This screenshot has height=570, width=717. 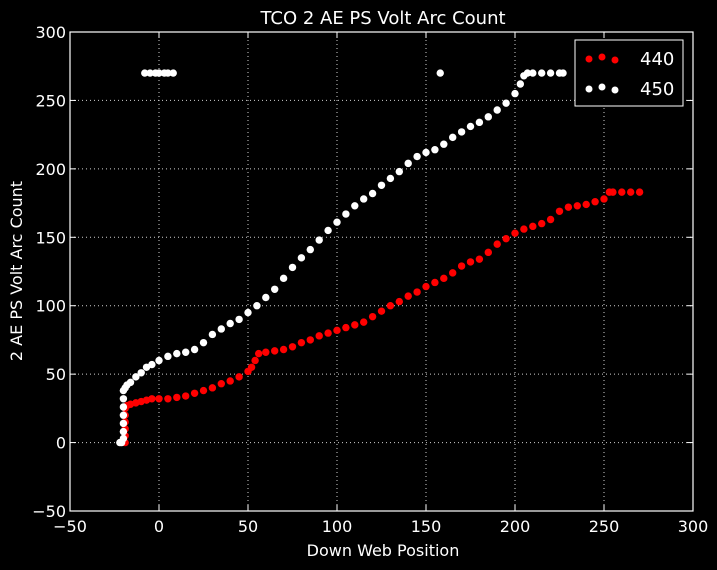 What do you see at coordinates (50, 237) in the screenshot?
I see `y-tick-label-4: 150` at bounding box center [50, 237].